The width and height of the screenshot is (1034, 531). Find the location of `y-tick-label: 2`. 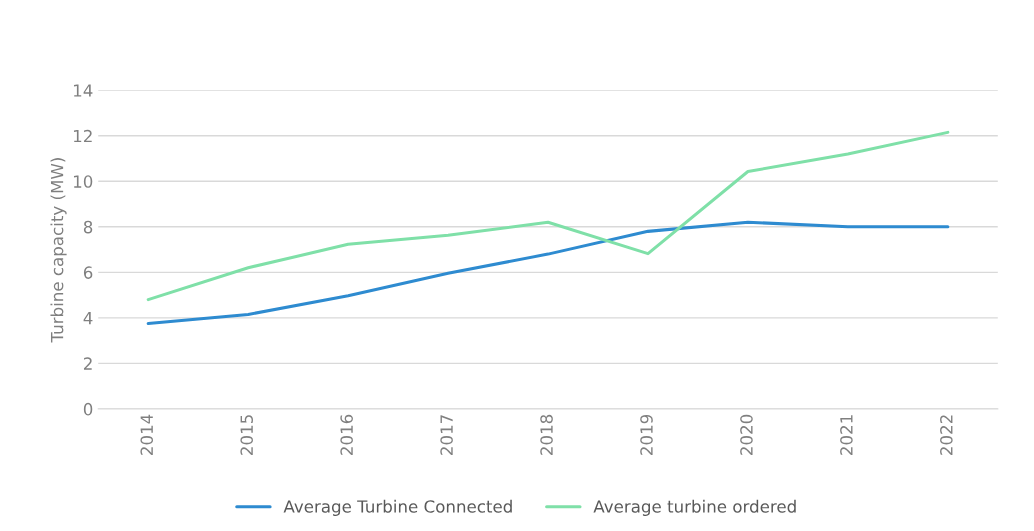

y-tick-label: 2 is located at coordinates (87, 363).